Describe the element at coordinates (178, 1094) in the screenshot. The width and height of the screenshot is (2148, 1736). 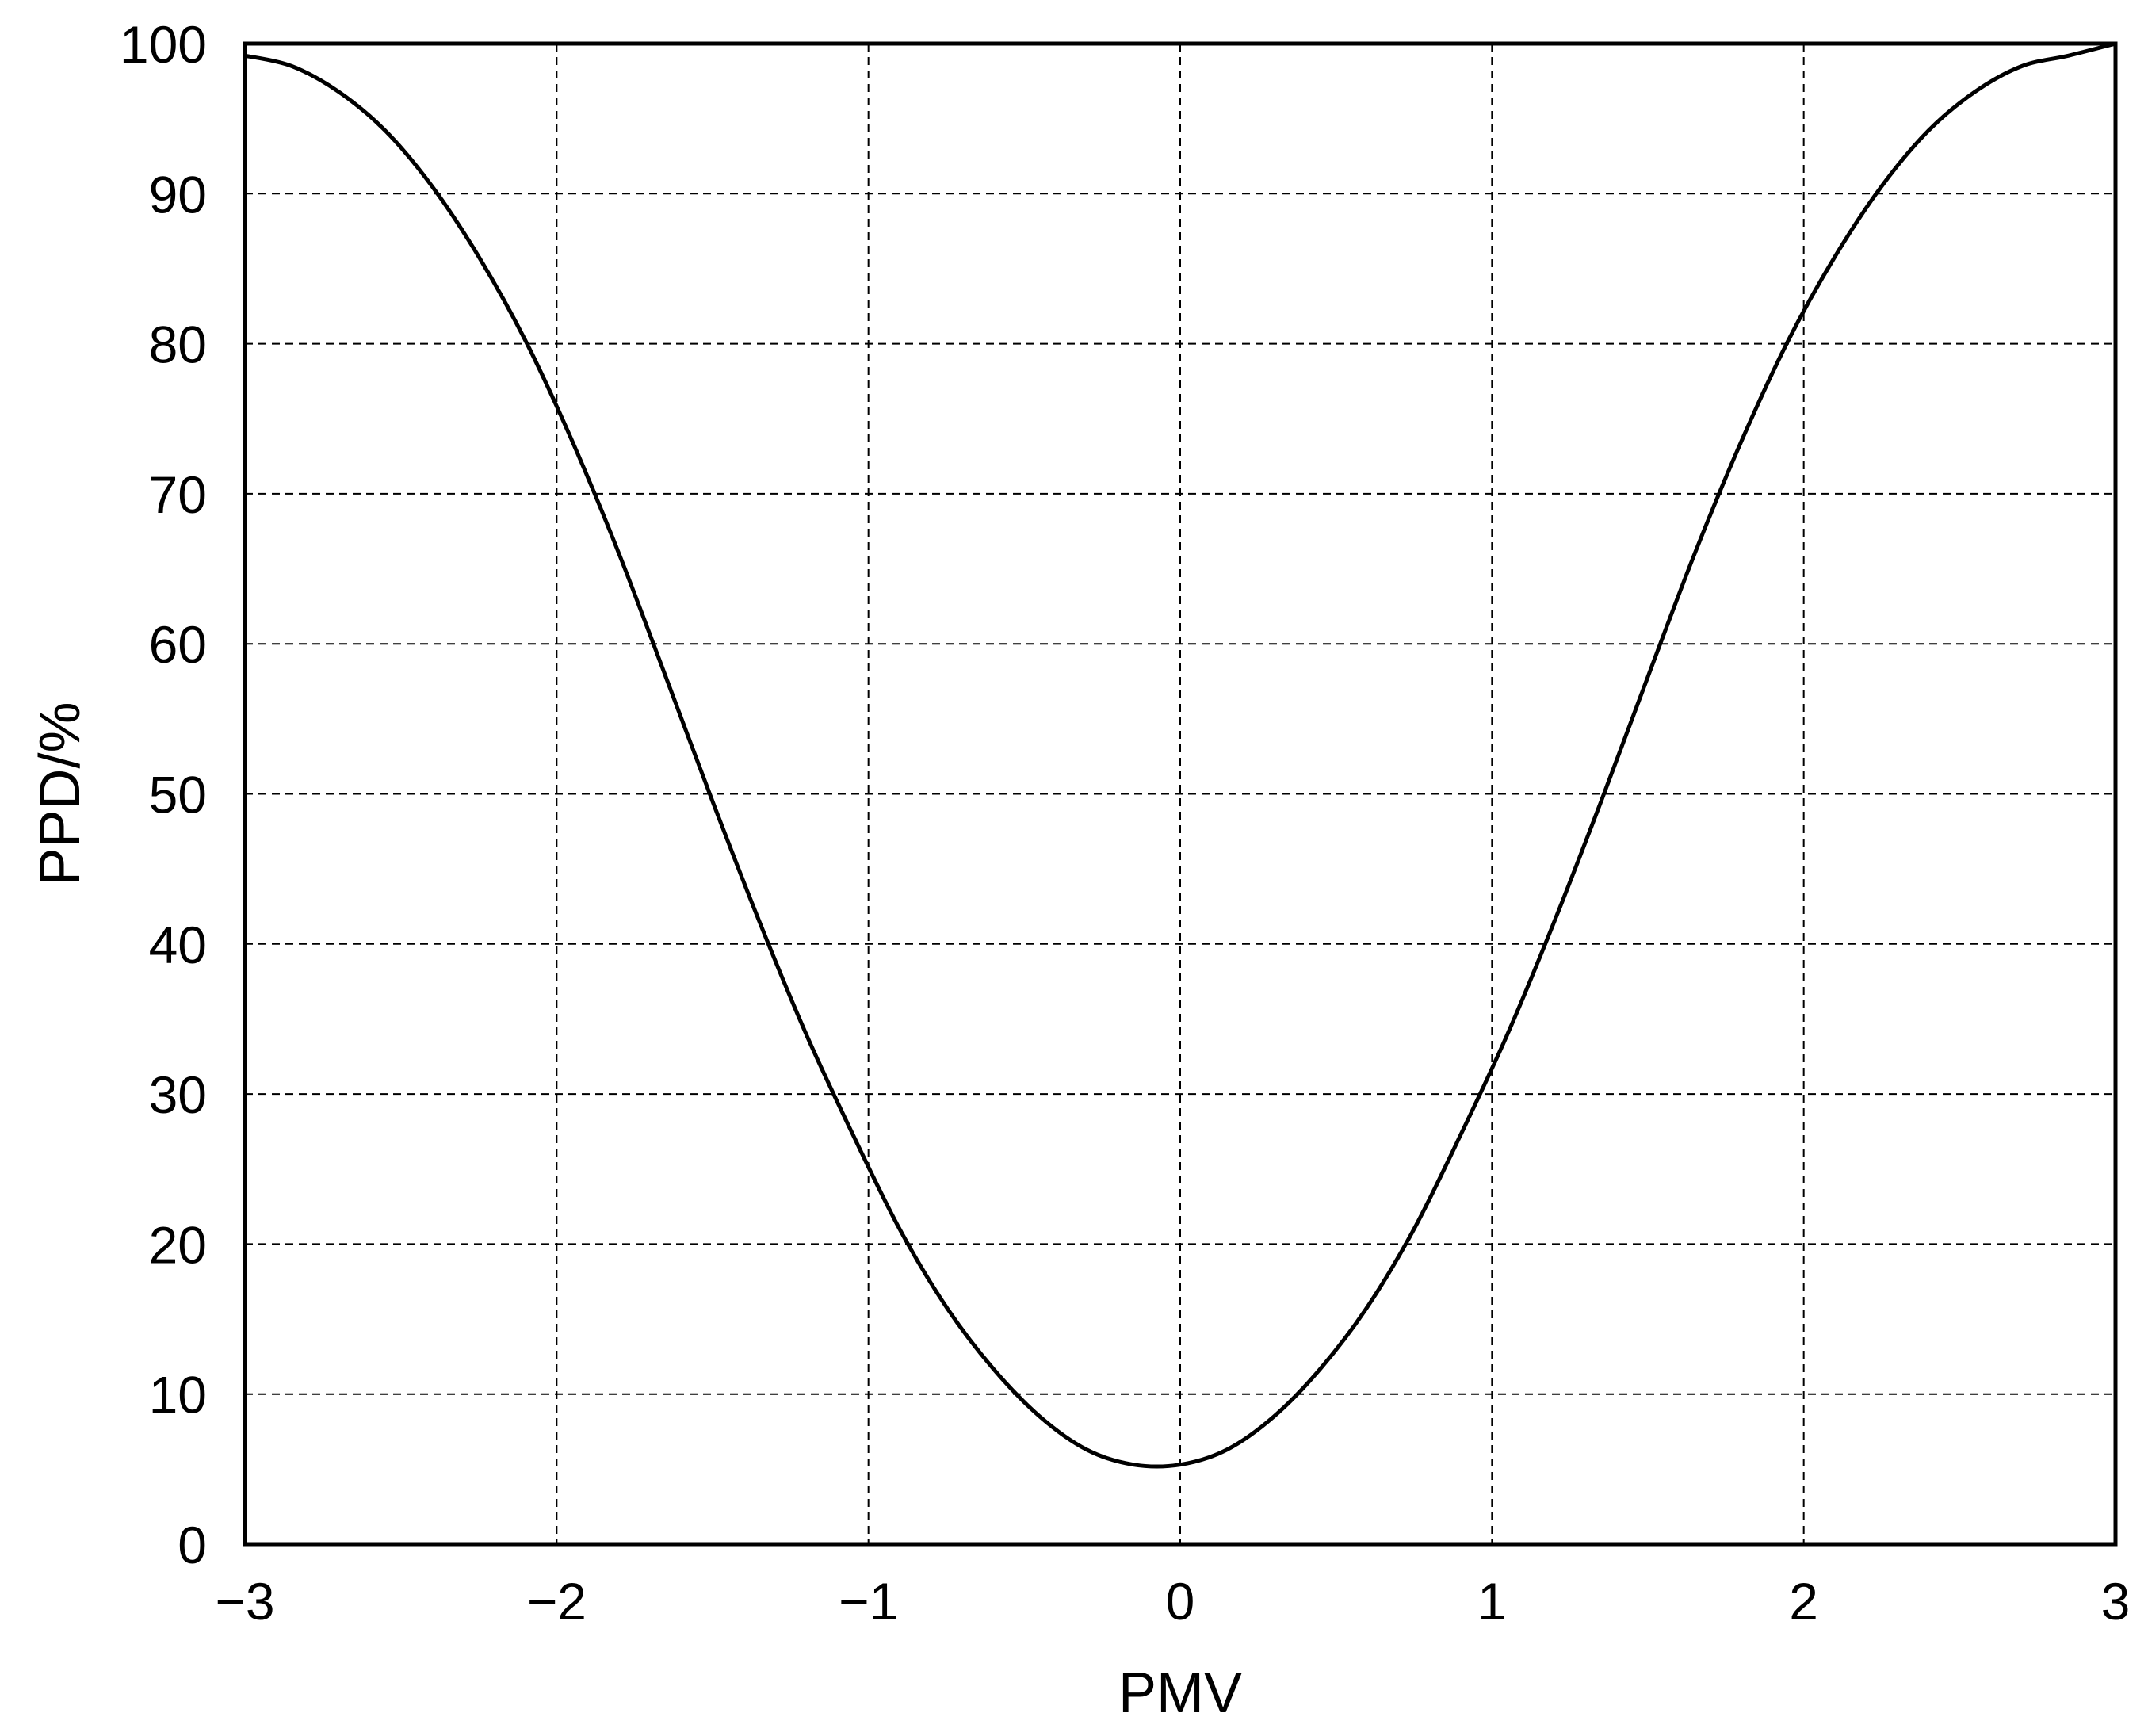
I see `y-tick-label: 30` at that location.